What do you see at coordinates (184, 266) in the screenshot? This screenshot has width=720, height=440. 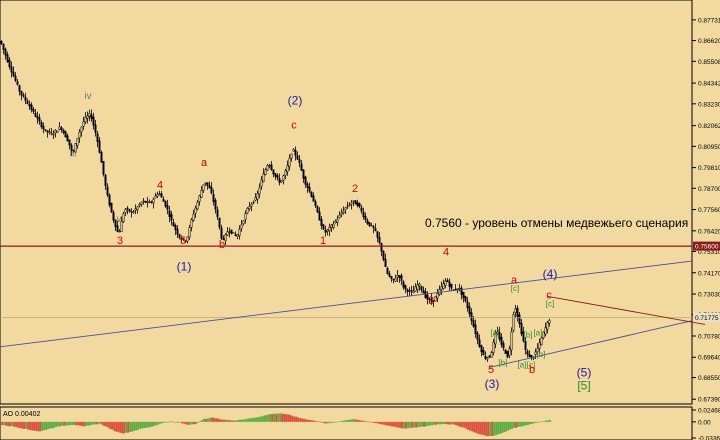 I see `wave-label: (1)` at bounding box center [184, 266].